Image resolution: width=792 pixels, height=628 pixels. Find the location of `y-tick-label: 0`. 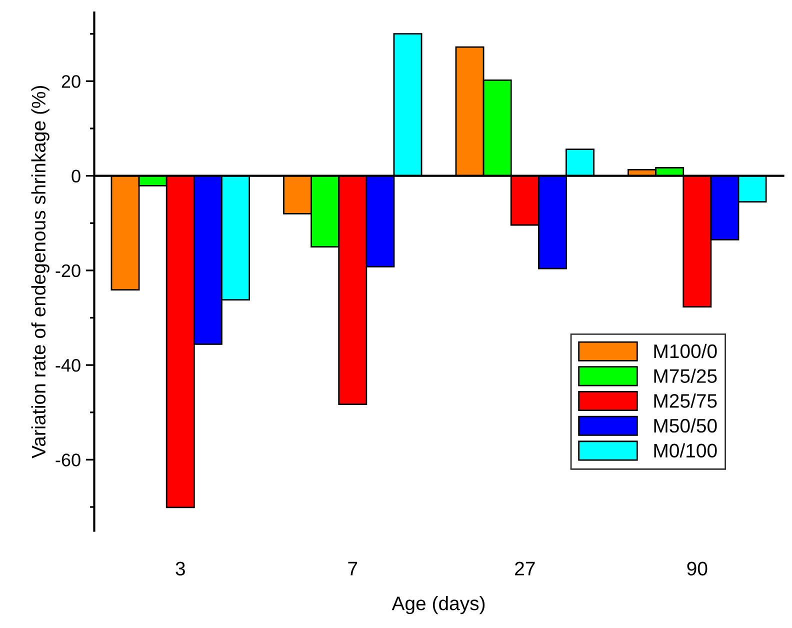

y-tick-label: 0 is located at coordinates (76, 176).